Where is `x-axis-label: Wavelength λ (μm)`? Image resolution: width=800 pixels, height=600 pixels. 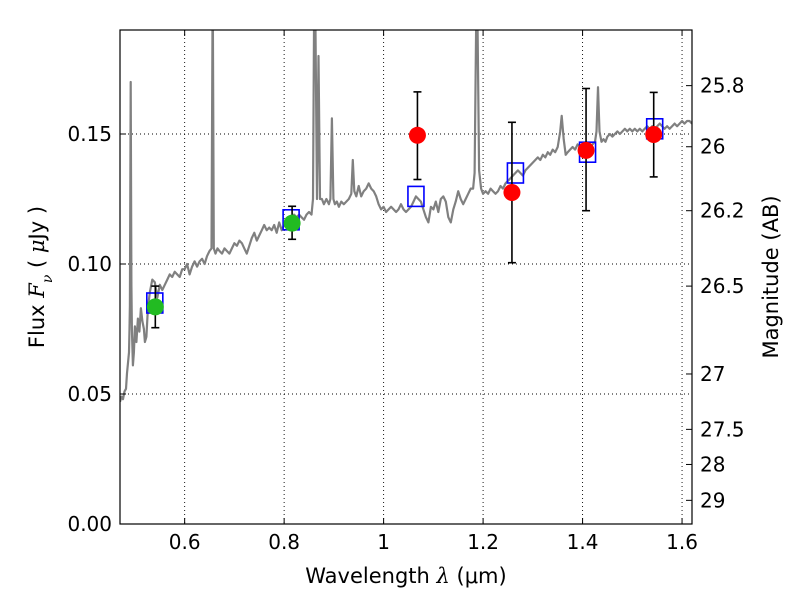 x-axis-label: Wavelength λ (μm) is located at coordinates (405, 576).